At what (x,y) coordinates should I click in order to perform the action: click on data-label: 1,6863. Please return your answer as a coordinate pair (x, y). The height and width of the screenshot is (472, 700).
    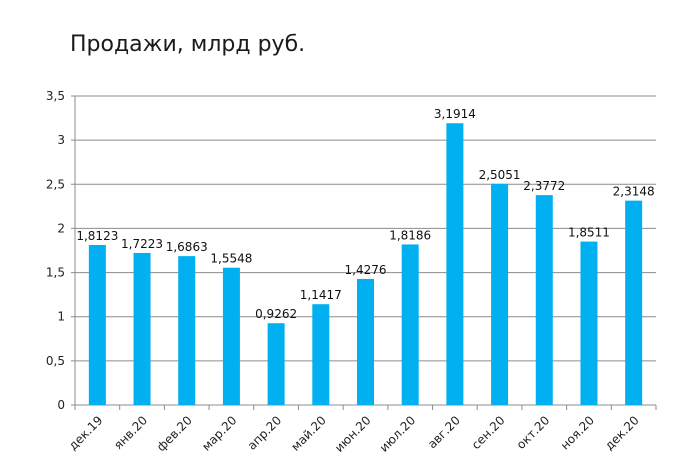
    Looking at the image, I should click on (187, 247).